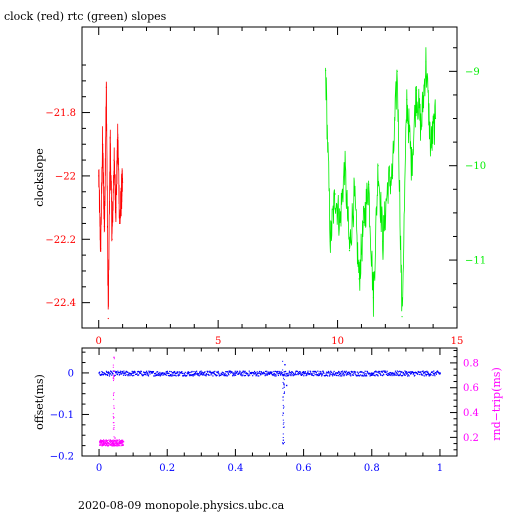  What do you see at coordinates (471, 438) in the screenshot?
I see `y2-tick-label: 0.2` at bounding box center [471, 438].